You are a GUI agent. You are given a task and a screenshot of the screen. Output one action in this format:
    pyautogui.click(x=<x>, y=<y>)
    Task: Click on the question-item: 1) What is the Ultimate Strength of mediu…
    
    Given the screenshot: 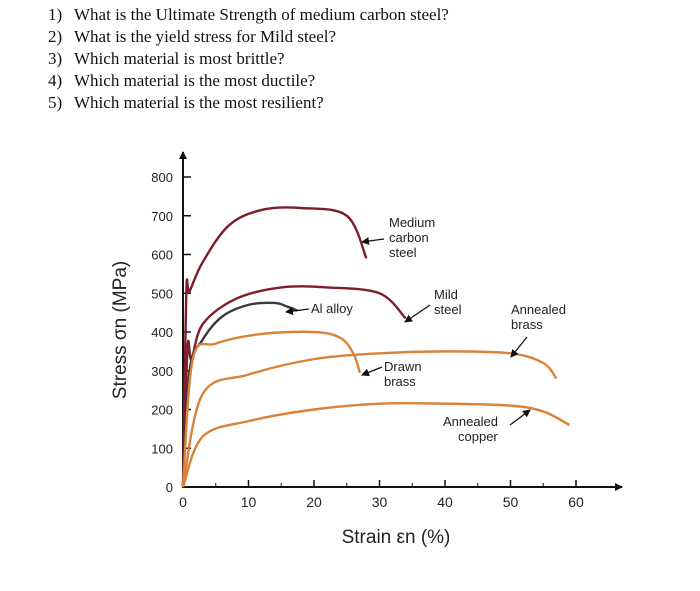 What is the action you would take?
    pyautogui.click(x=229, y=15)
    